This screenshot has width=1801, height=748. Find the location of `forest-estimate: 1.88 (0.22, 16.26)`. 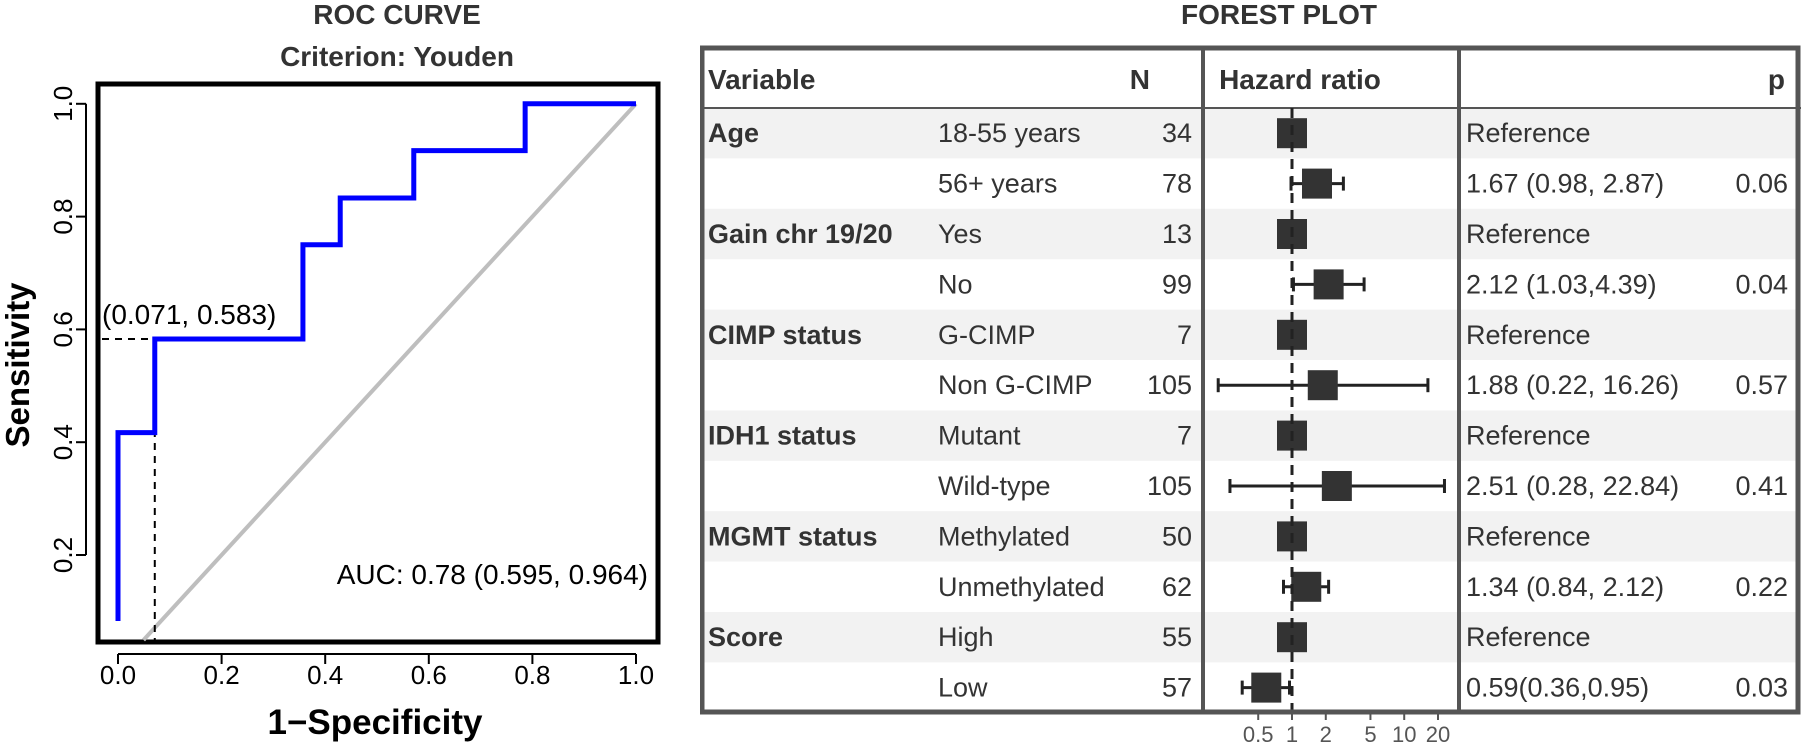

forest-estimate: 1.88 (0.22, 16.26) is located at coordinates (1572, 385).